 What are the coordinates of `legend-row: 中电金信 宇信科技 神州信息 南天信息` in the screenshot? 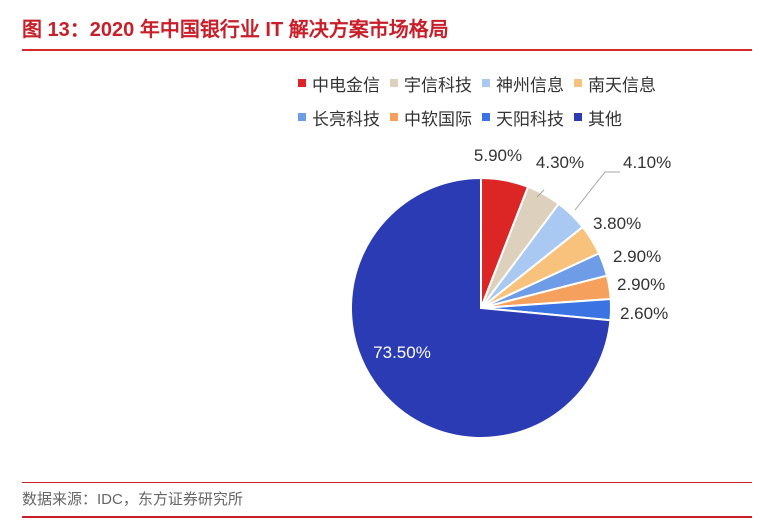 It's located at (508, 83).